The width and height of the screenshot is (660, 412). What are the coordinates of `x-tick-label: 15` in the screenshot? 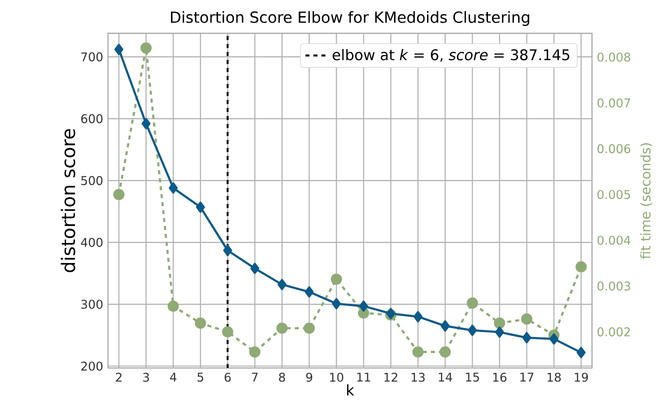 It's located at (472, 377).